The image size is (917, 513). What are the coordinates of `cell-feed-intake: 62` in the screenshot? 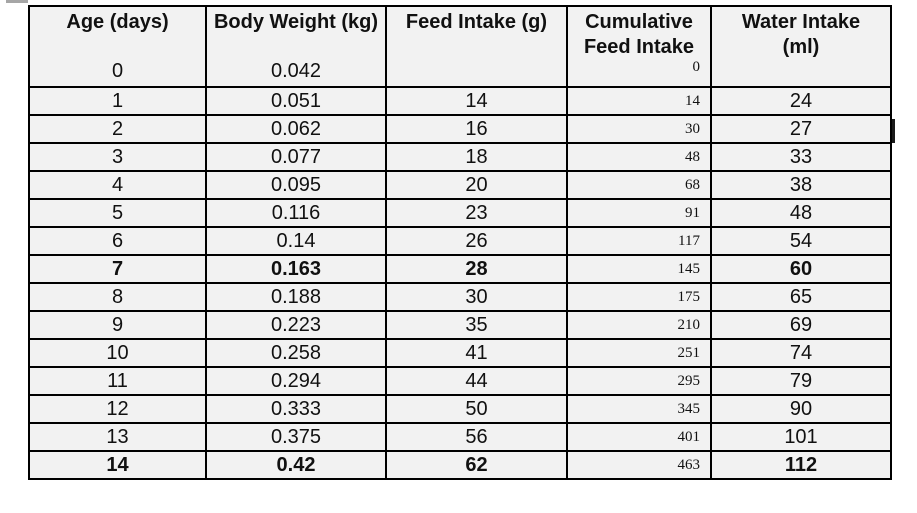 It's located at (476, 465).